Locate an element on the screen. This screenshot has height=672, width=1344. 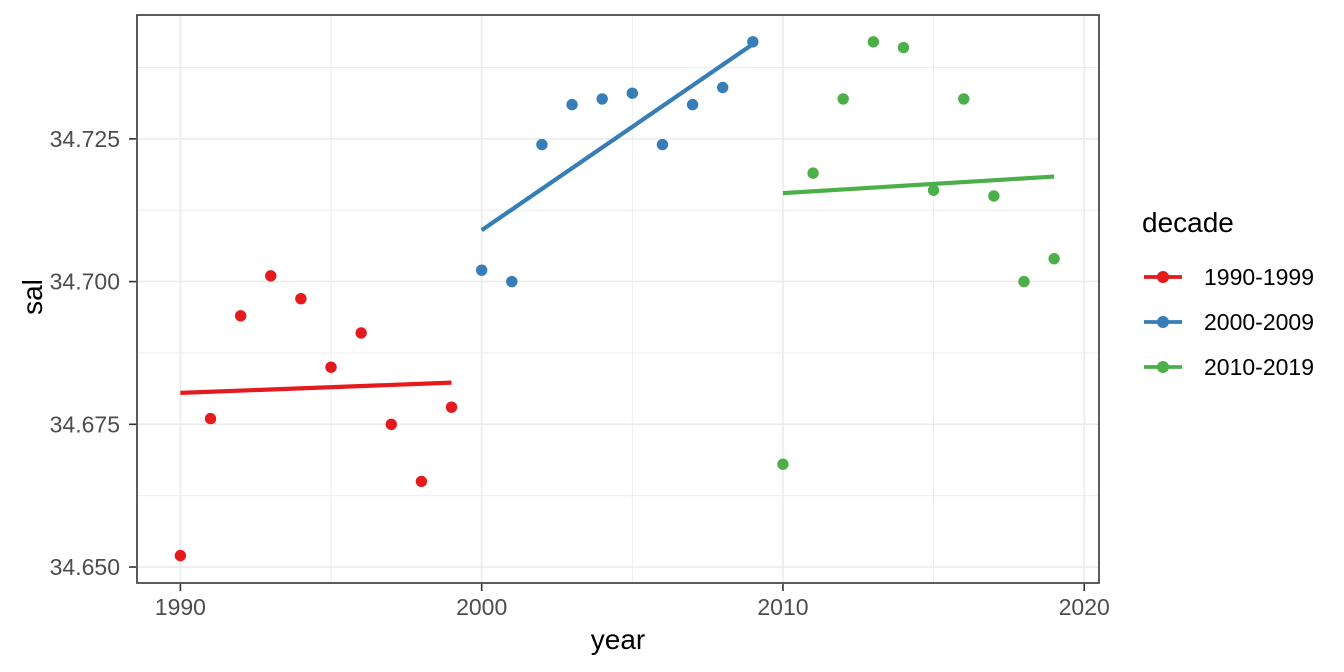
x-tick-label: 2010 is located at coordinates (782, 607).